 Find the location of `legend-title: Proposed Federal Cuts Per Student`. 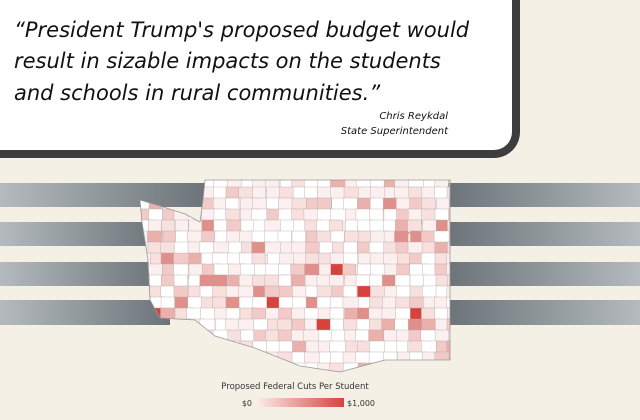

legend-title: Proposed Federal Cuts Per Student is located at coordinates (295, 387).